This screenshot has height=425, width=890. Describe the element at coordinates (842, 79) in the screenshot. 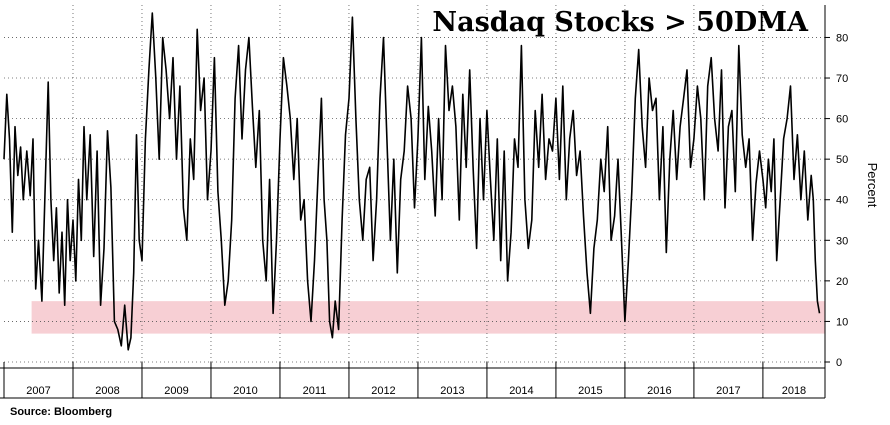

I see `y-tick-label: 70` at that location.